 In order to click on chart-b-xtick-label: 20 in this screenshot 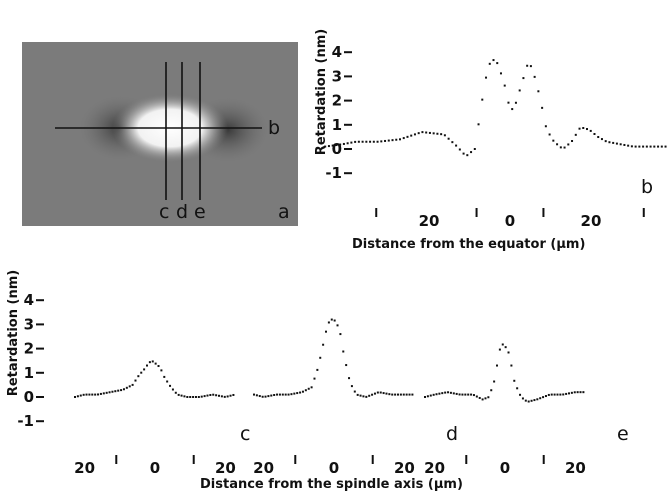, I will do `click(429, 221)`.